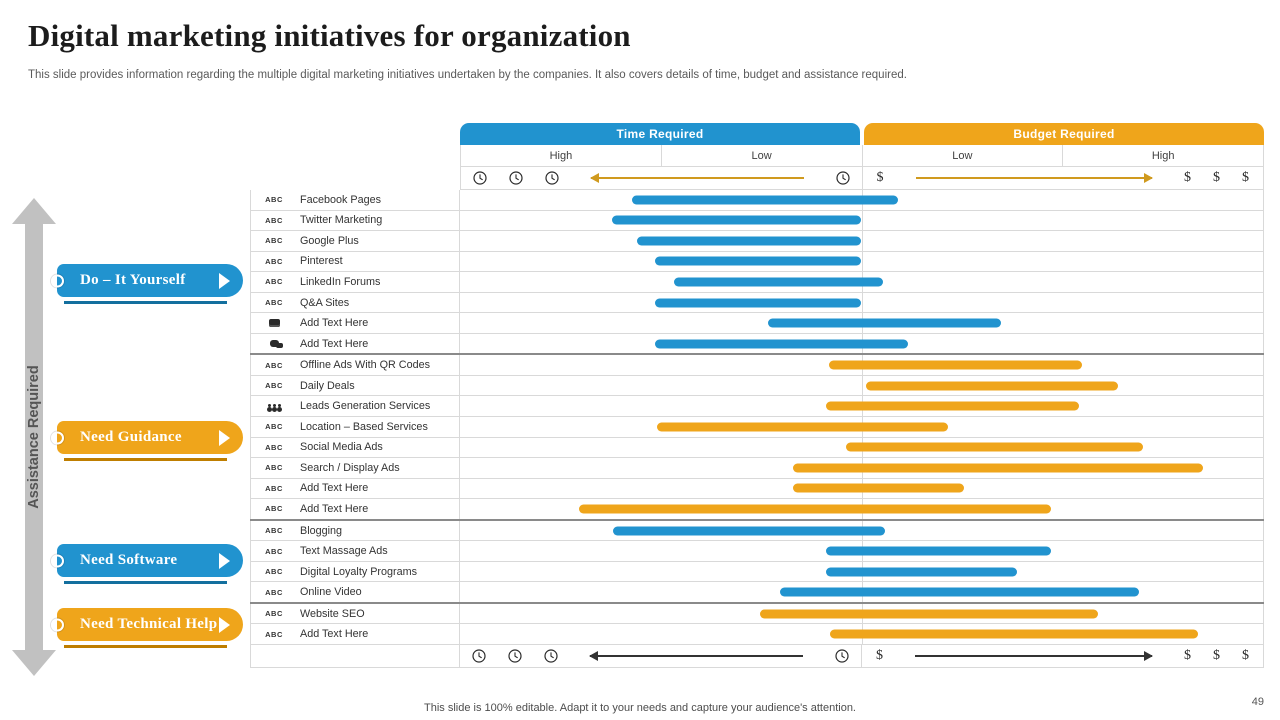  Describe the element at coordinates (341, 447) in the screenshot. I see `row-label: Social Media Ads` at that location.